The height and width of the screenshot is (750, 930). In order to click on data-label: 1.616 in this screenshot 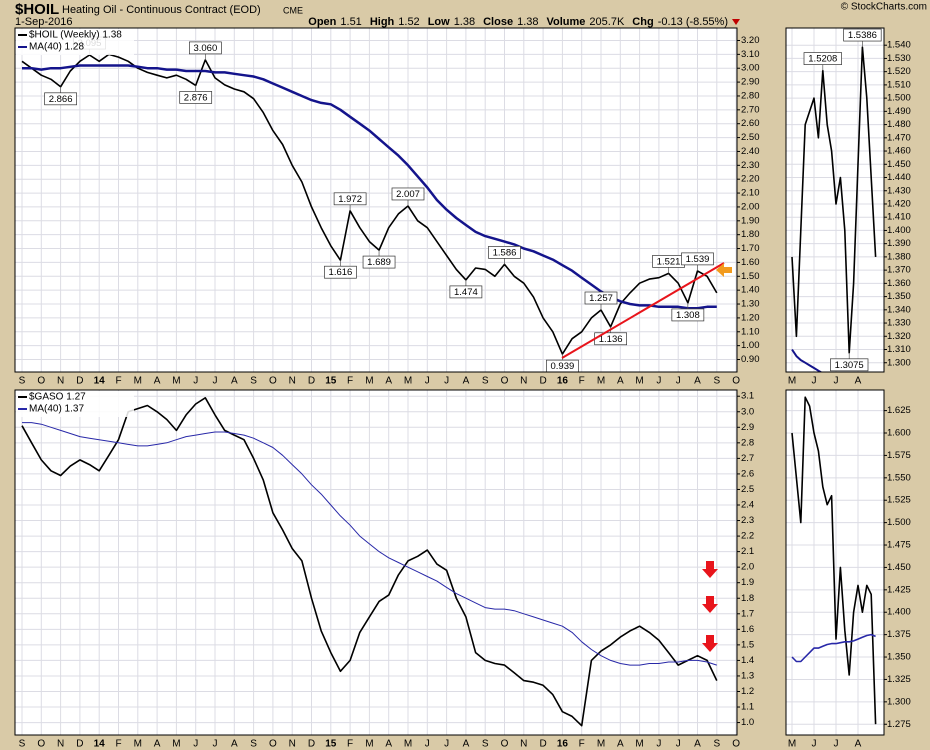, I will do `click(341, 272)`.